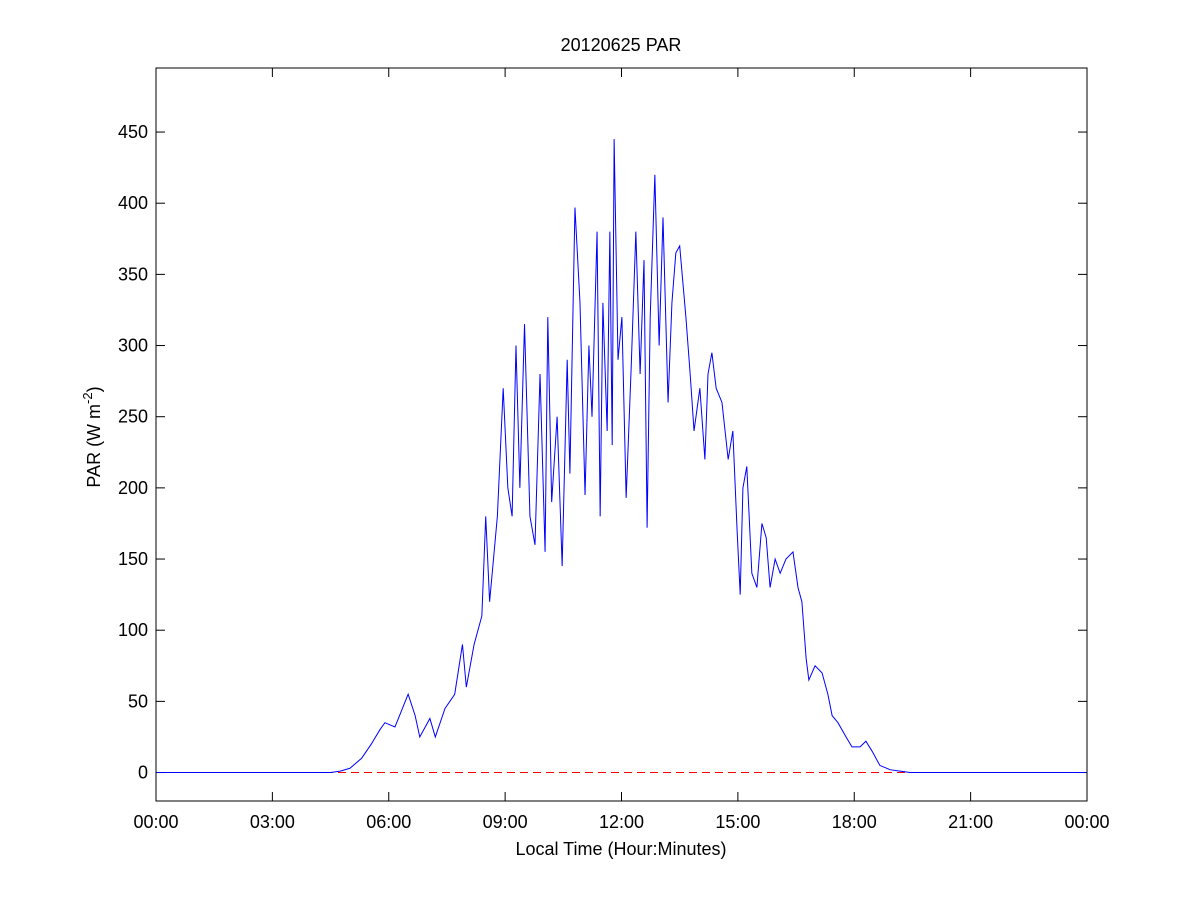 The width and height of the screenshot is (1201, 901). I want to click on y-tick-label: 450, so click(133, 132).